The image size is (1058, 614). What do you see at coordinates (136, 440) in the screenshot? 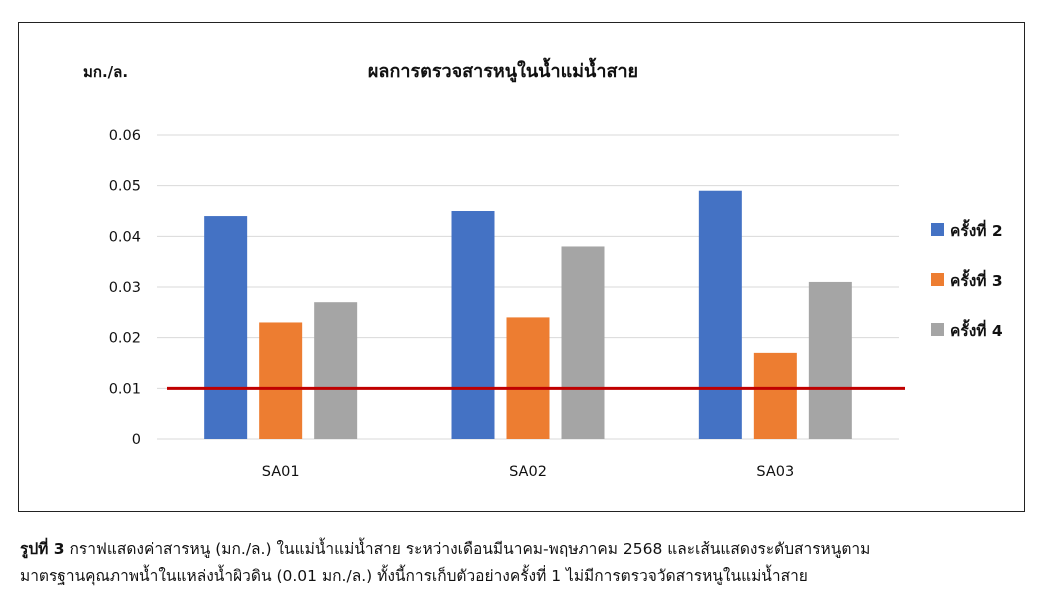
I see `y-tick-label: 0` at bounding box center [136, 440].